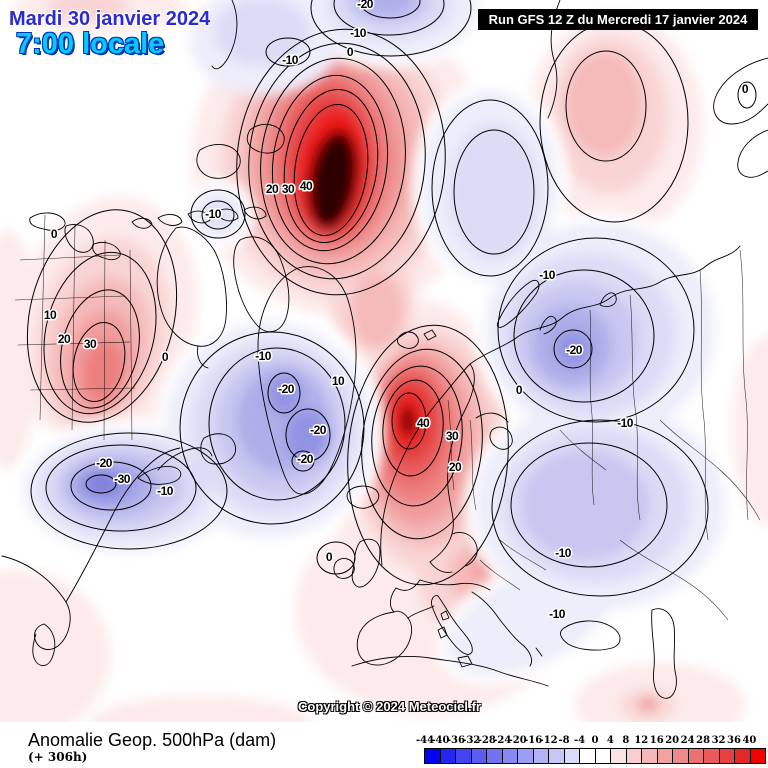 The width and height of the screenshot is (768, 768). I want to click on copyright-label: Copyright © 2024 Meteociel.fr, so click(389, 706).